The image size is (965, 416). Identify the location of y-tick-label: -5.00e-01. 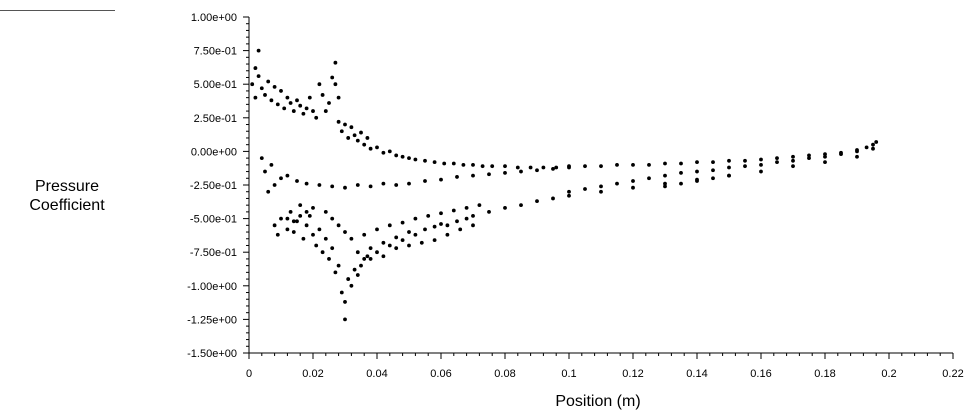
(213, 220).